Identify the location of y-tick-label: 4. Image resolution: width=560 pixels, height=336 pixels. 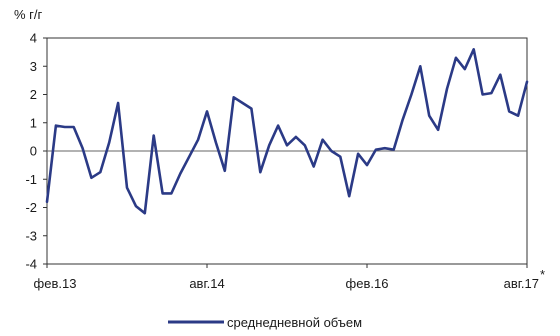
(33, 38).